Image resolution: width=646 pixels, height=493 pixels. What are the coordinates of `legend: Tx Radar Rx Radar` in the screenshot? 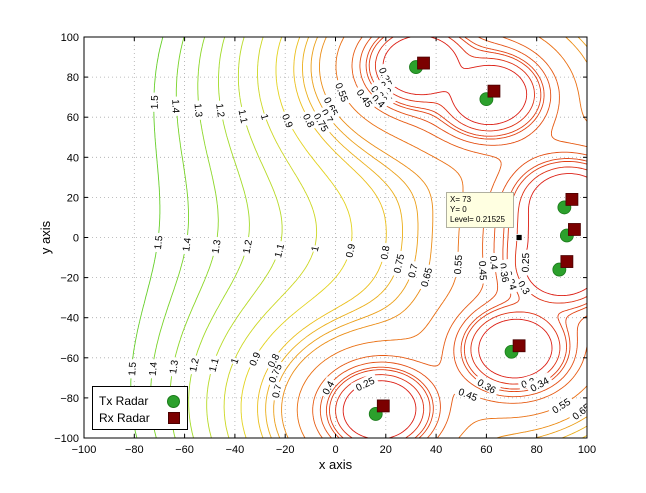 It's located at (140, 408).